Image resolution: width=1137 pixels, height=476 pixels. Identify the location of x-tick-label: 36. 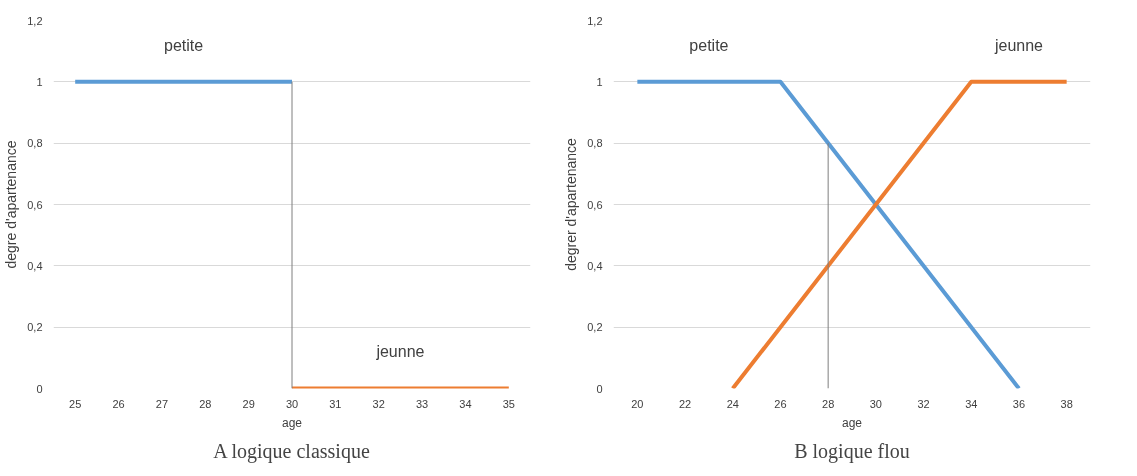
(1019, 403).